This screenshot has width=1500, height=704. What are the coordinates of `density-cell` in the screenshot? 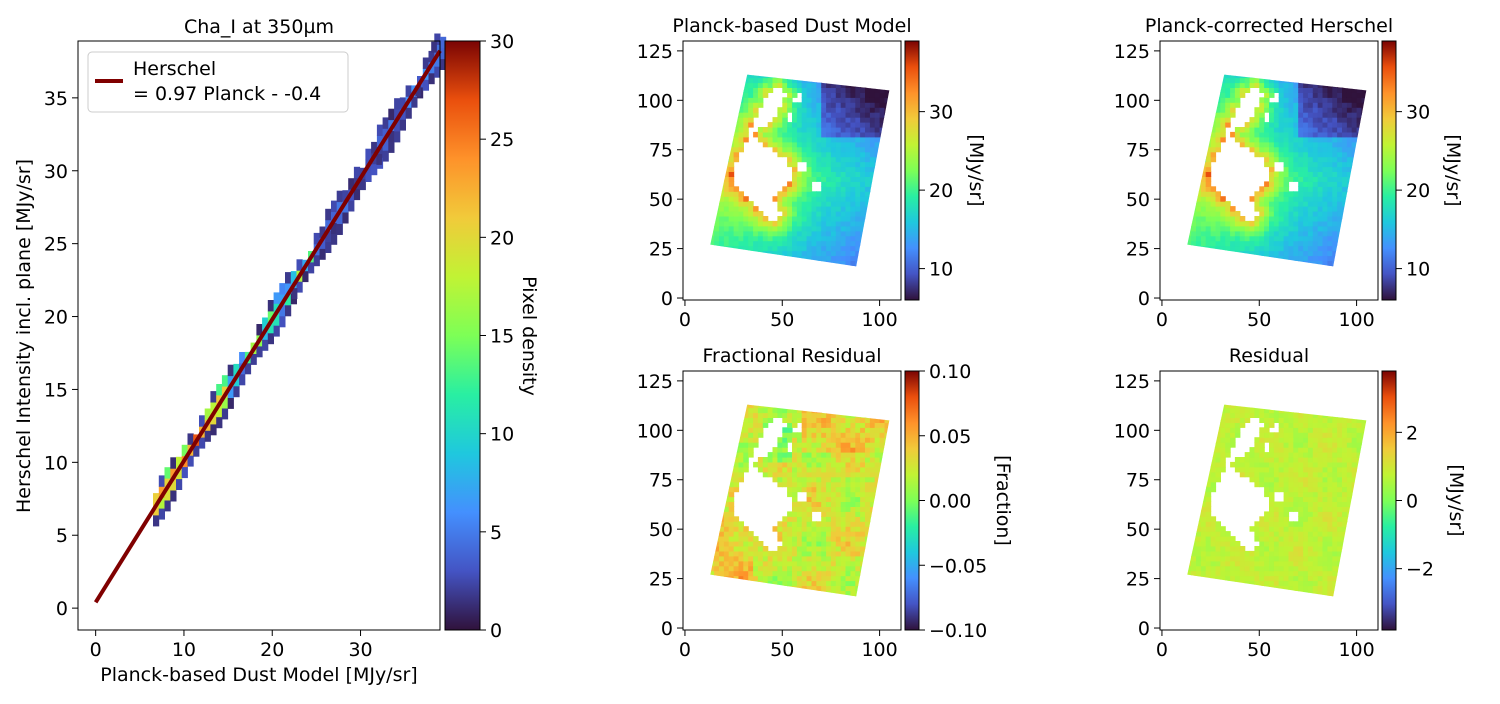 It's located at (328, 214).